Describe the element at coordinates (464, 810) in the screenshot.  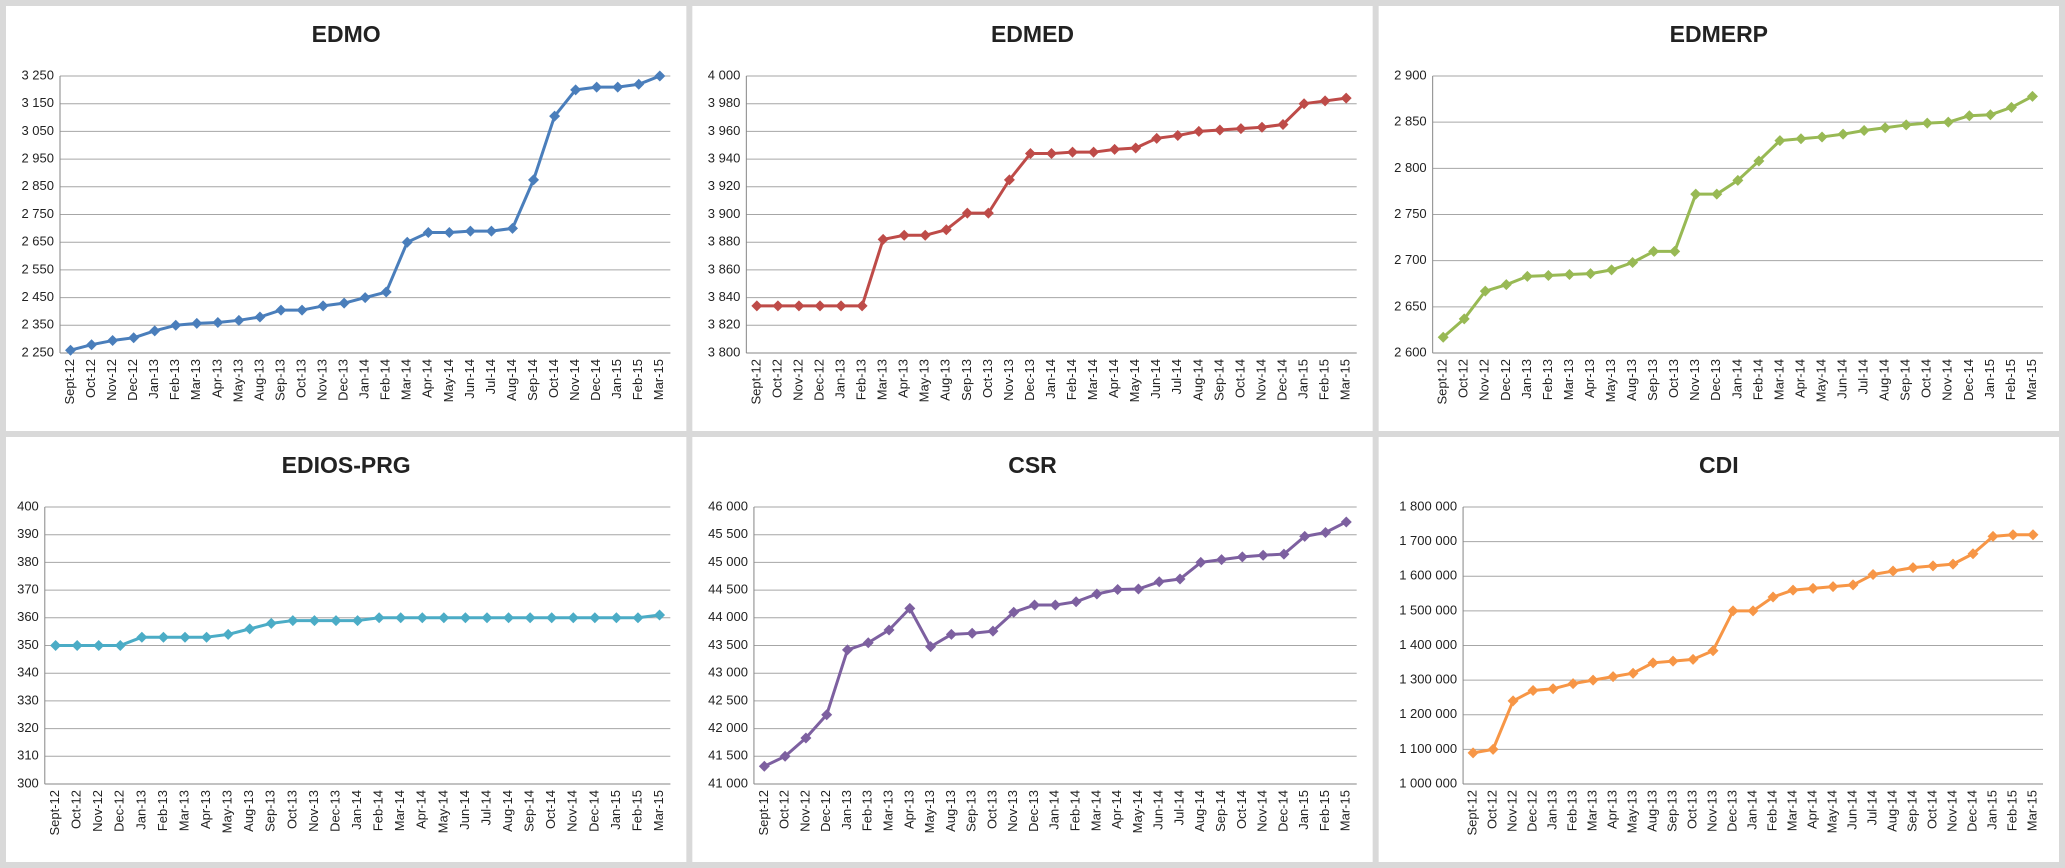
I see `x-tick-label: Jun-14` at that location.